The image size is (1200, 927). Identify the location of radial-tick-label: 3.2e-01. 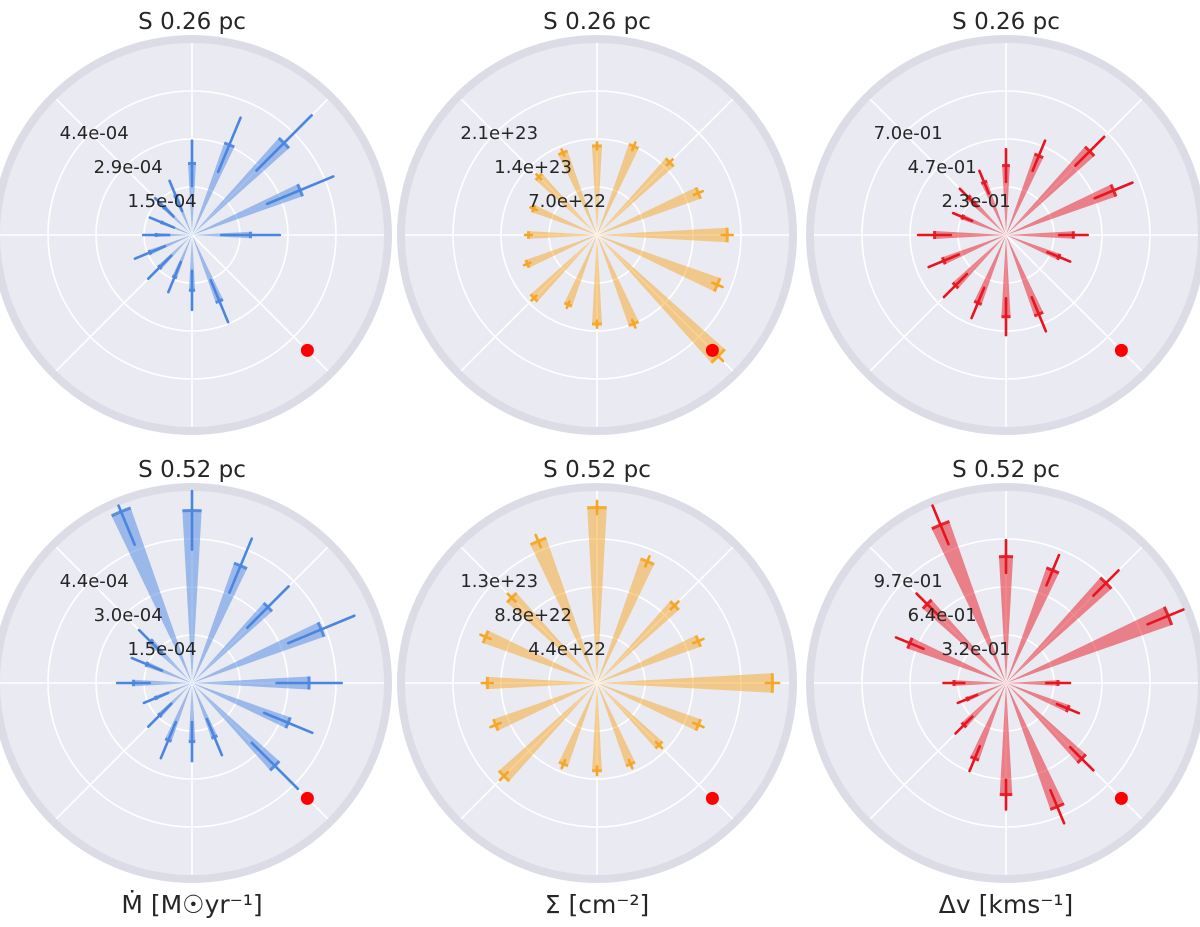
(976, 649).